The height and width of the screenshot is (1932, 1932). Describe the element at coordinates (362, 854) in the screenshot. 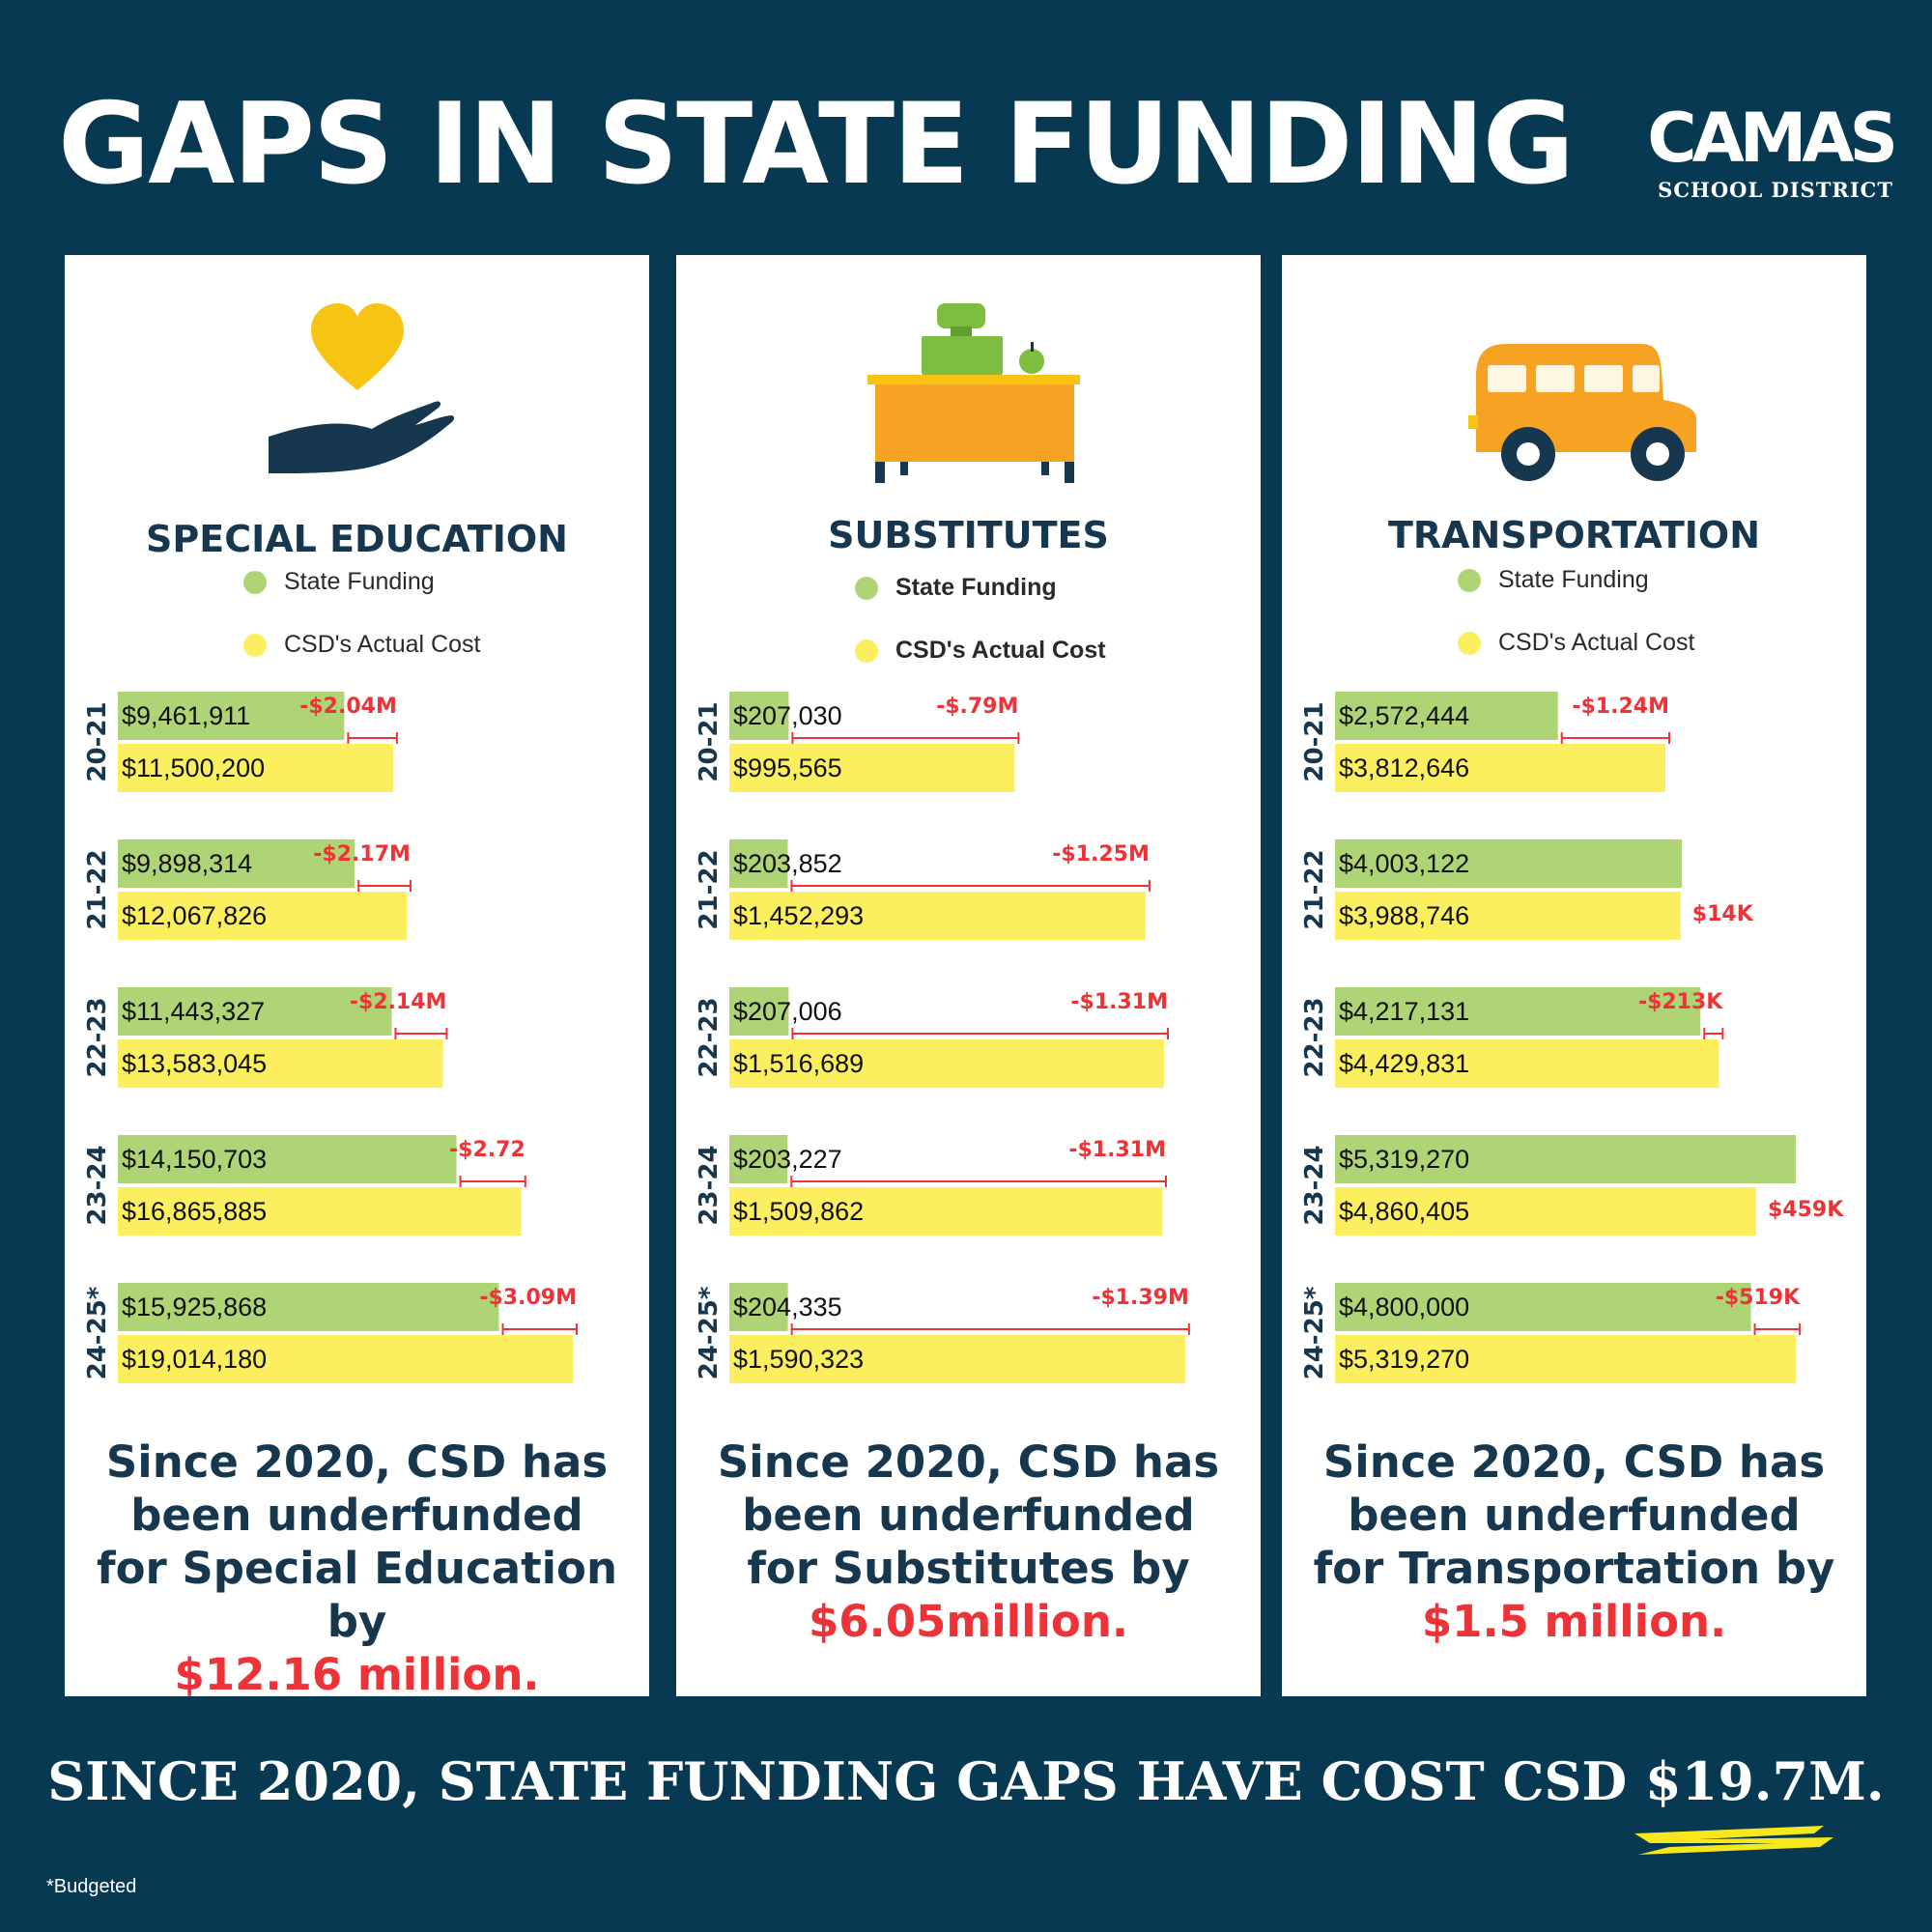

I see `gap-label: -$2.17M` at that location.